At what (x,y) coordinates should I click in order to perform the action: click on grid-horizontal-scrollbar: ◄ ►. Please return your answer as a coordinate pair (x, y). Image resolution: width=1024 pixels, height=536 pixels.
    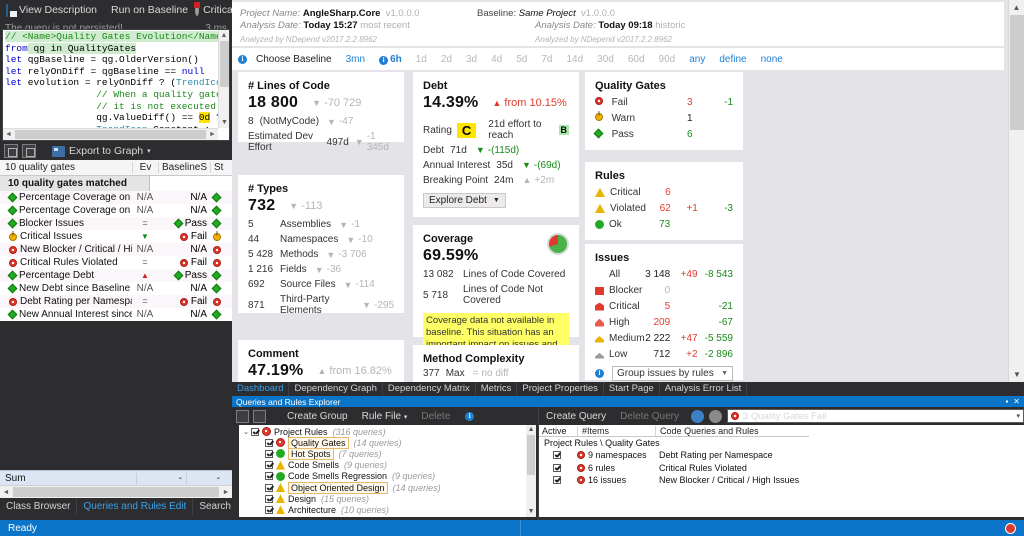
    Looking at the image, I should click on (116, 491).